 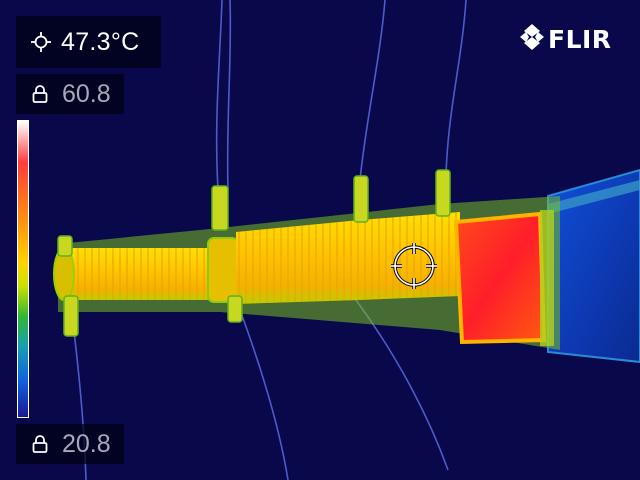 I want to click on spot-temperature-value: 47.3°C, so click(x=100, y=41).